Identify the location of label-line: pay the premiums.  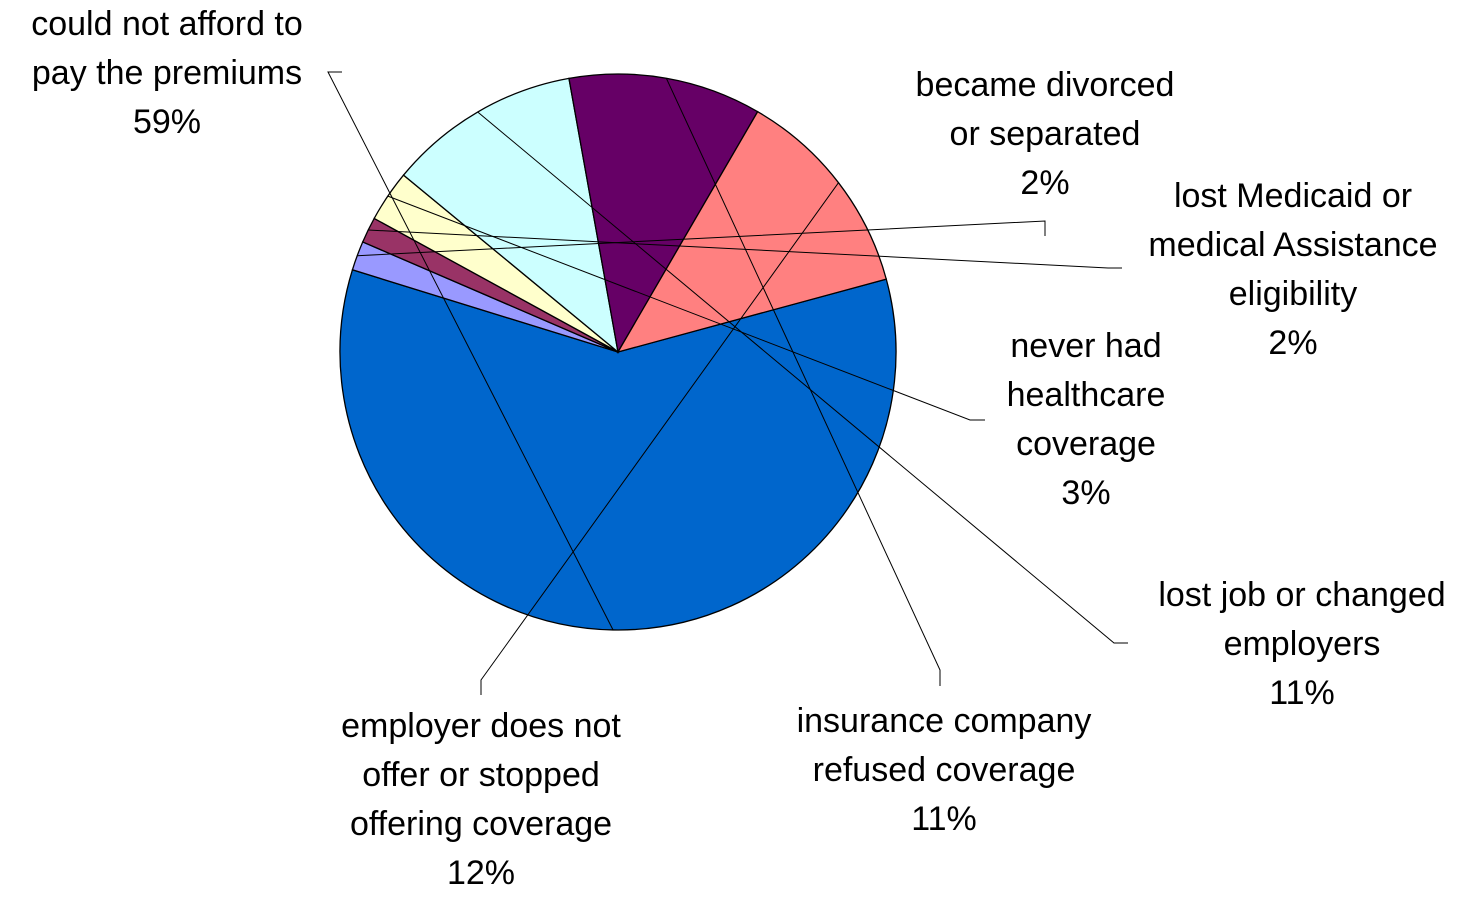
(167, 73).